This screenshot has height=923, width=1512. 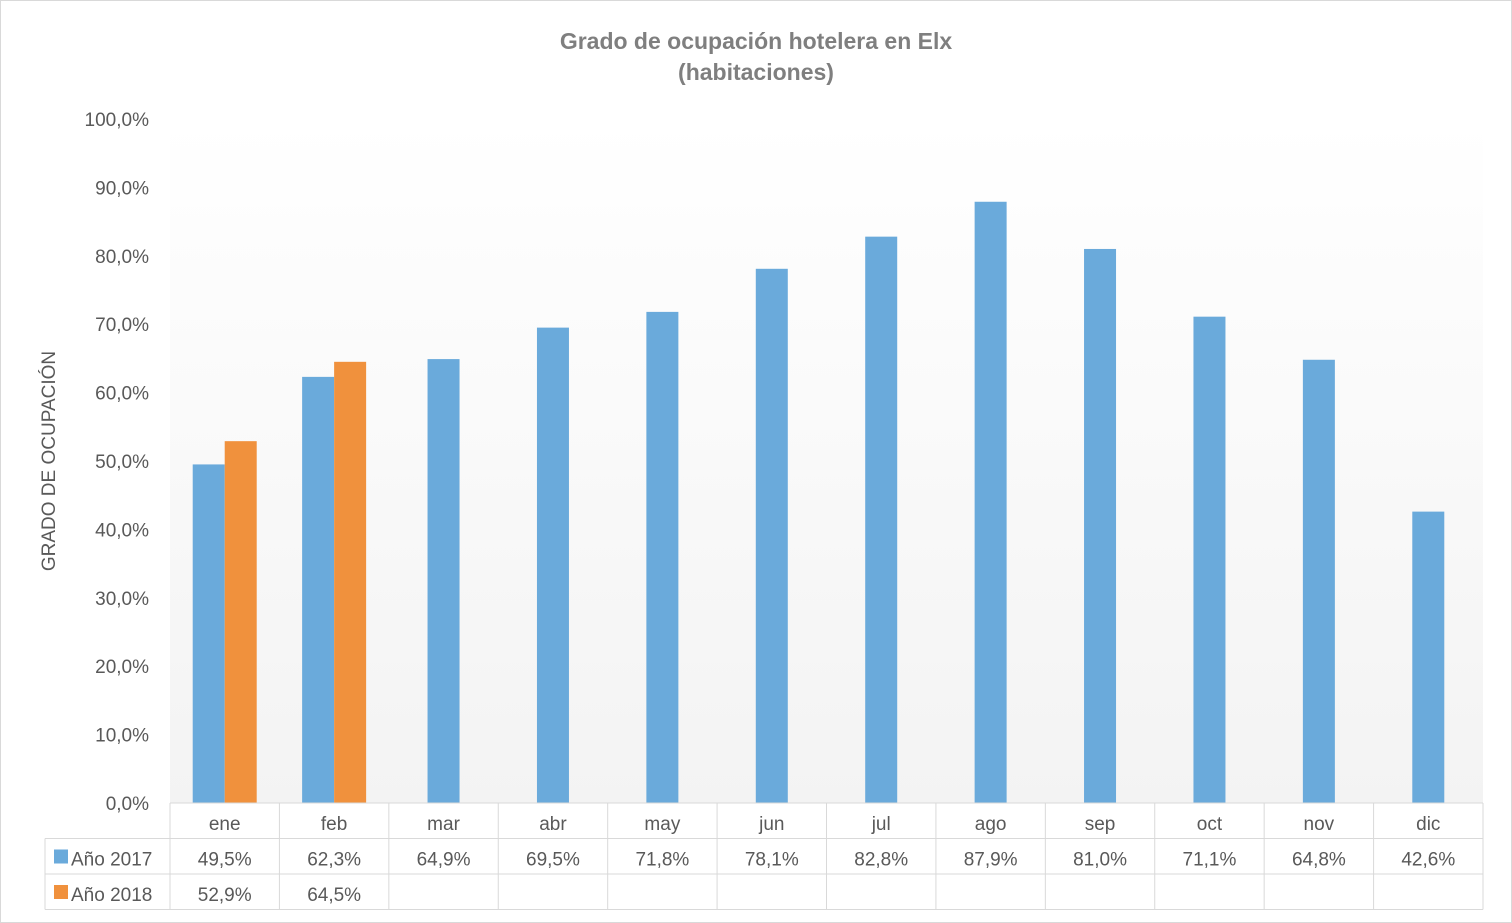 What do you see at coordinates (1319, 860) in the screenshot?
I see `data-label: 64,8%` at bounding box center [1319, 860].